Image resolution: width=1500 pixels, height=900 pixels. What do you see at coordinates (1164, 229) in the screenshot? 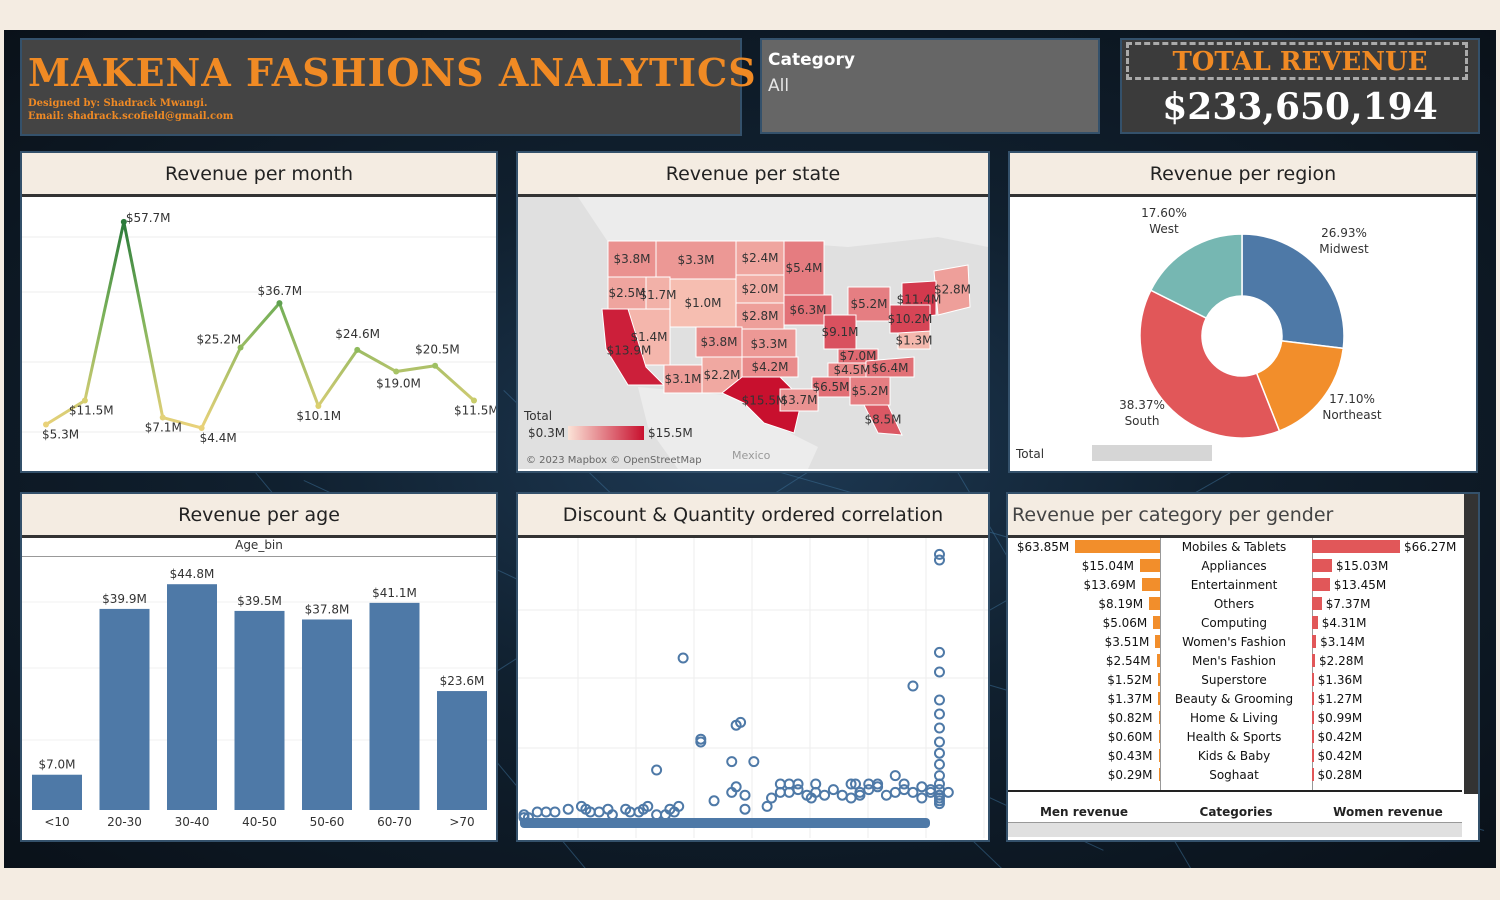
I see `region-name-label: West` at bounding box center [1164, 229].